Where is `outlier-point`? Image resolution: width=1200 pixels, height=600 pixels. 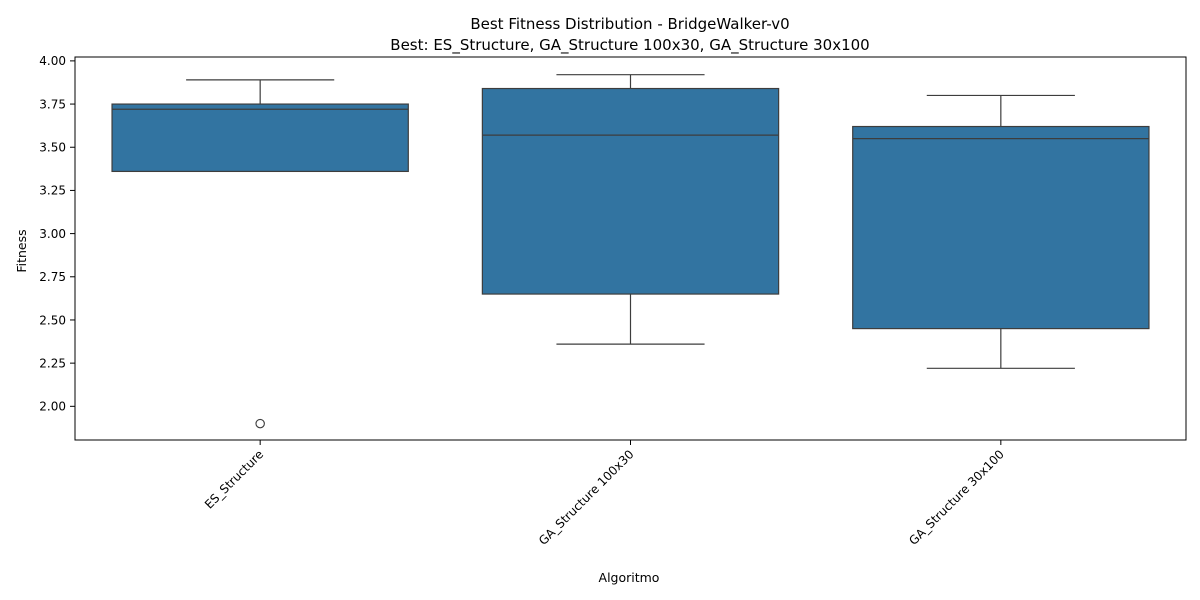
outlier-point is located at coordinates (260, 423).